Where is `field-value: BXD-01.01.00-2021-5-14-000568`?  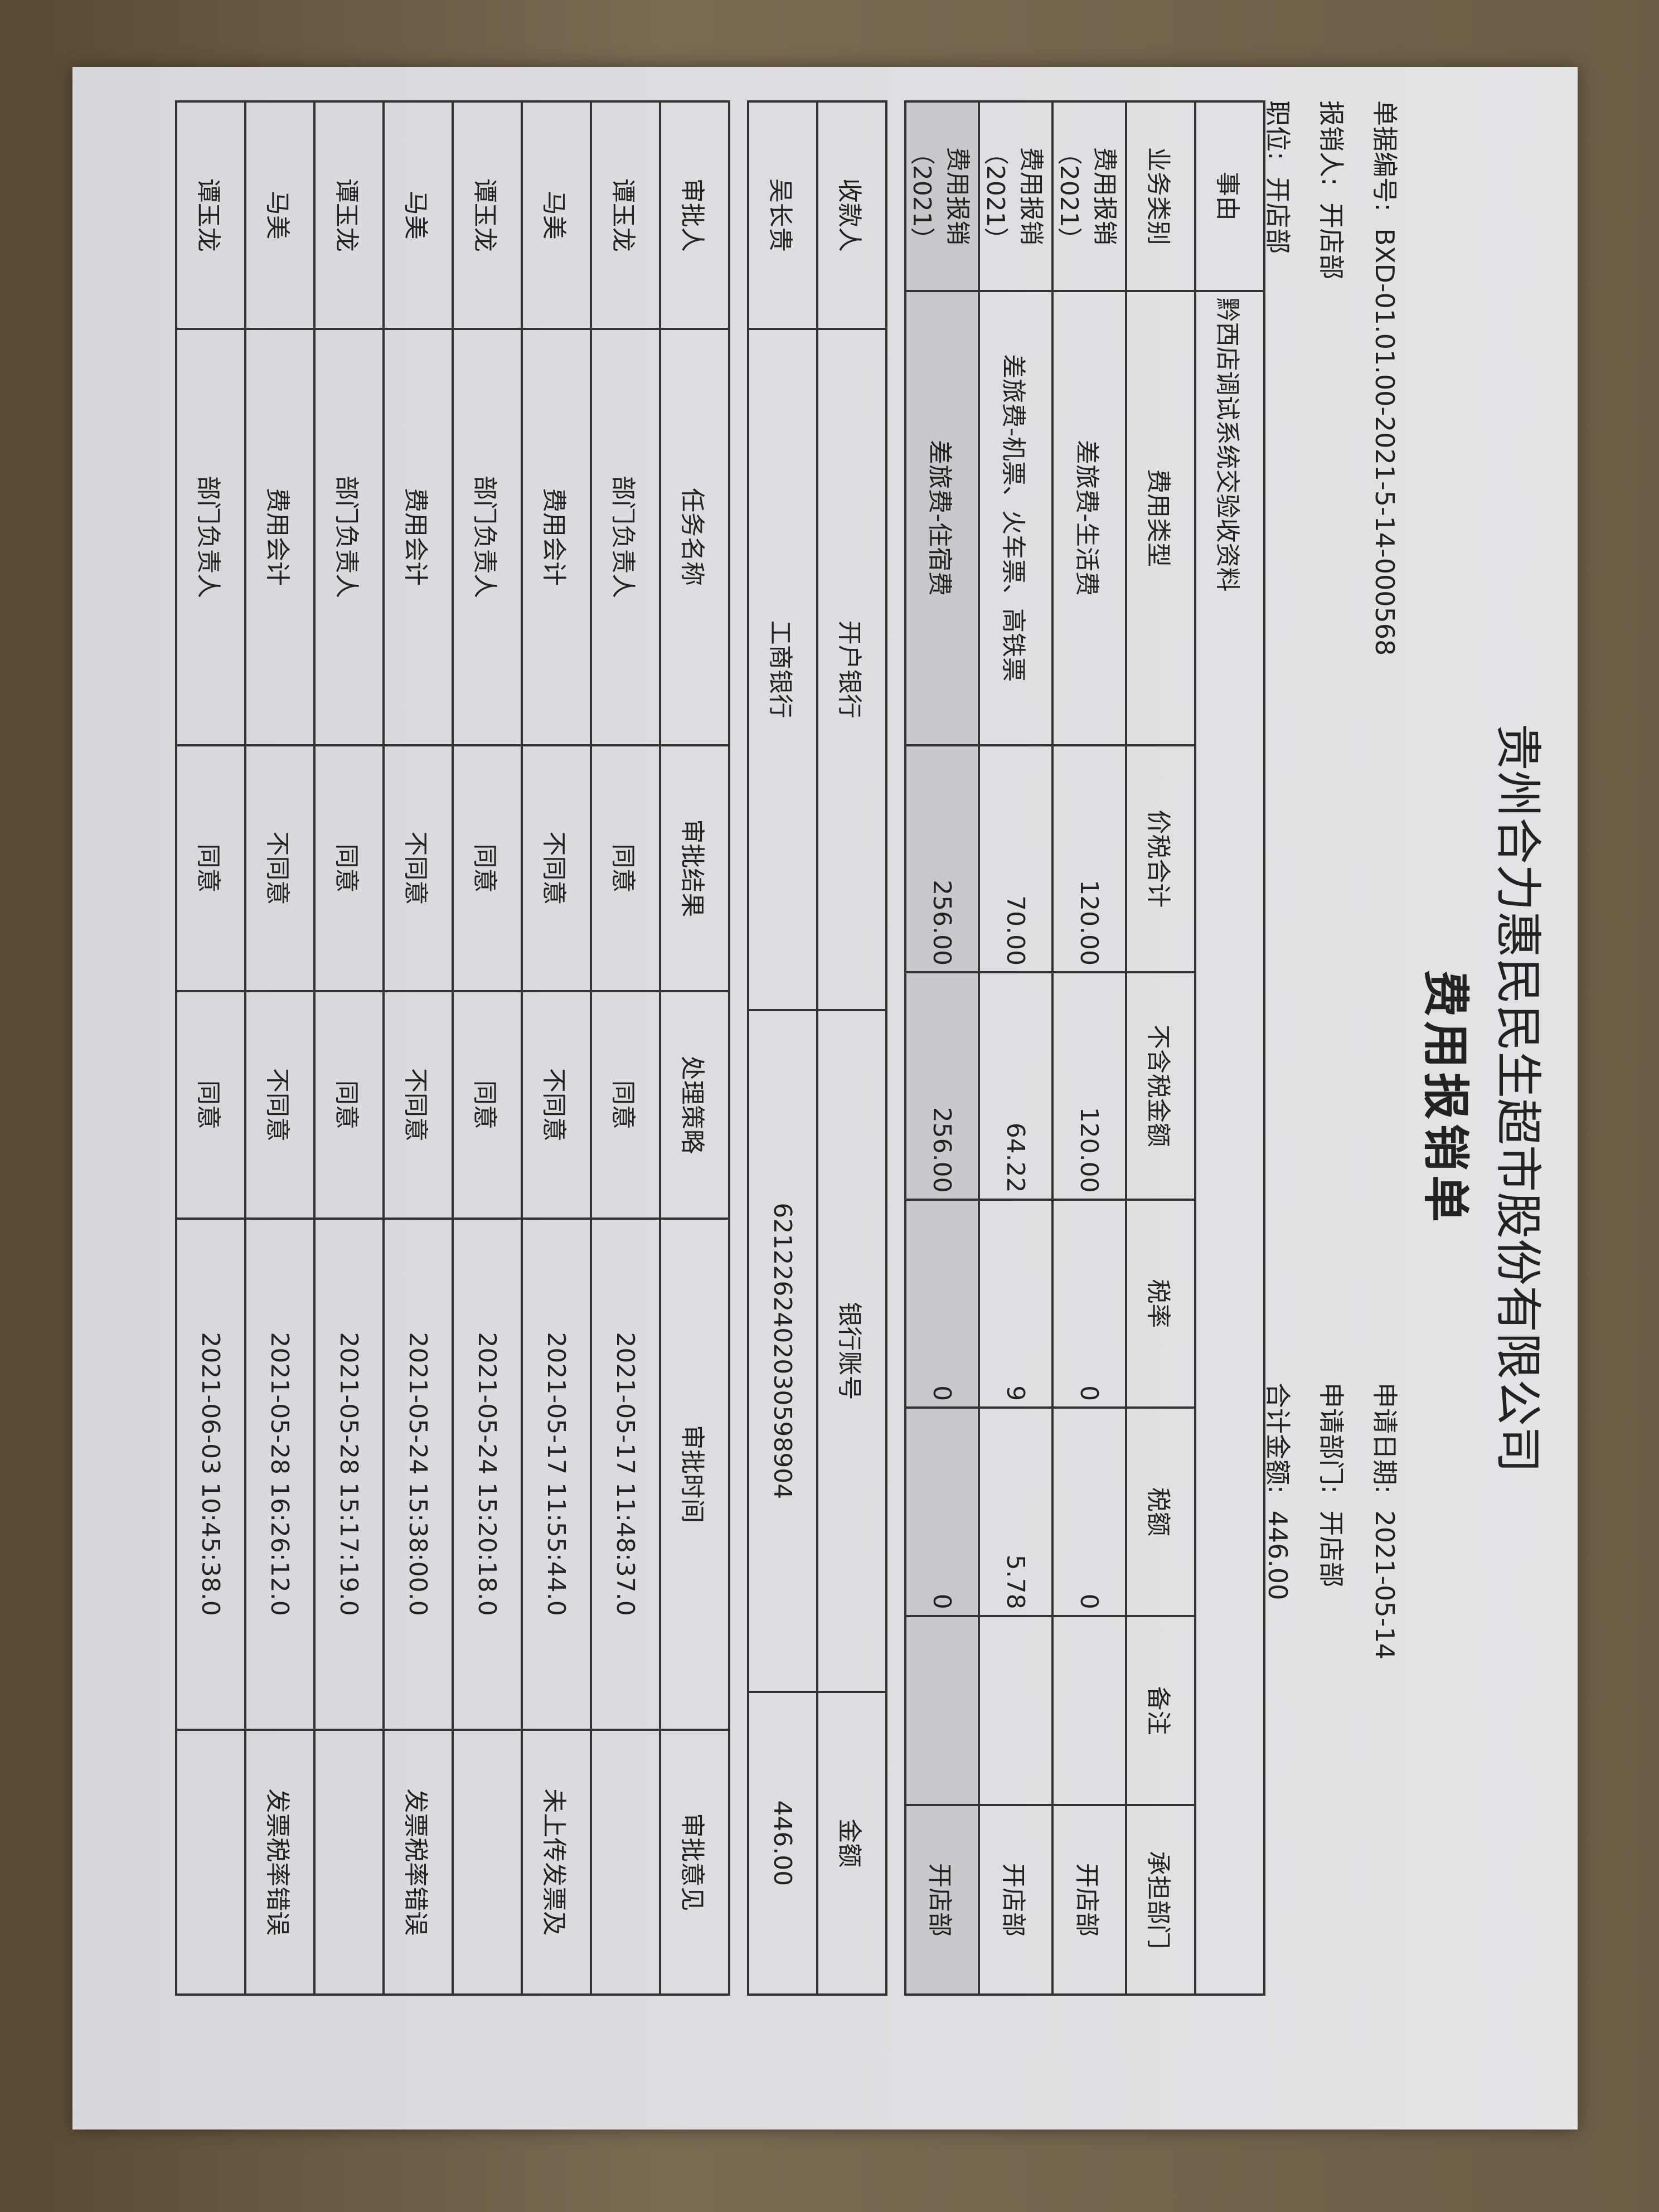 field-value: BXD-01.01.00-2021-5-14-000568 is located at coordinates (1385, 442).